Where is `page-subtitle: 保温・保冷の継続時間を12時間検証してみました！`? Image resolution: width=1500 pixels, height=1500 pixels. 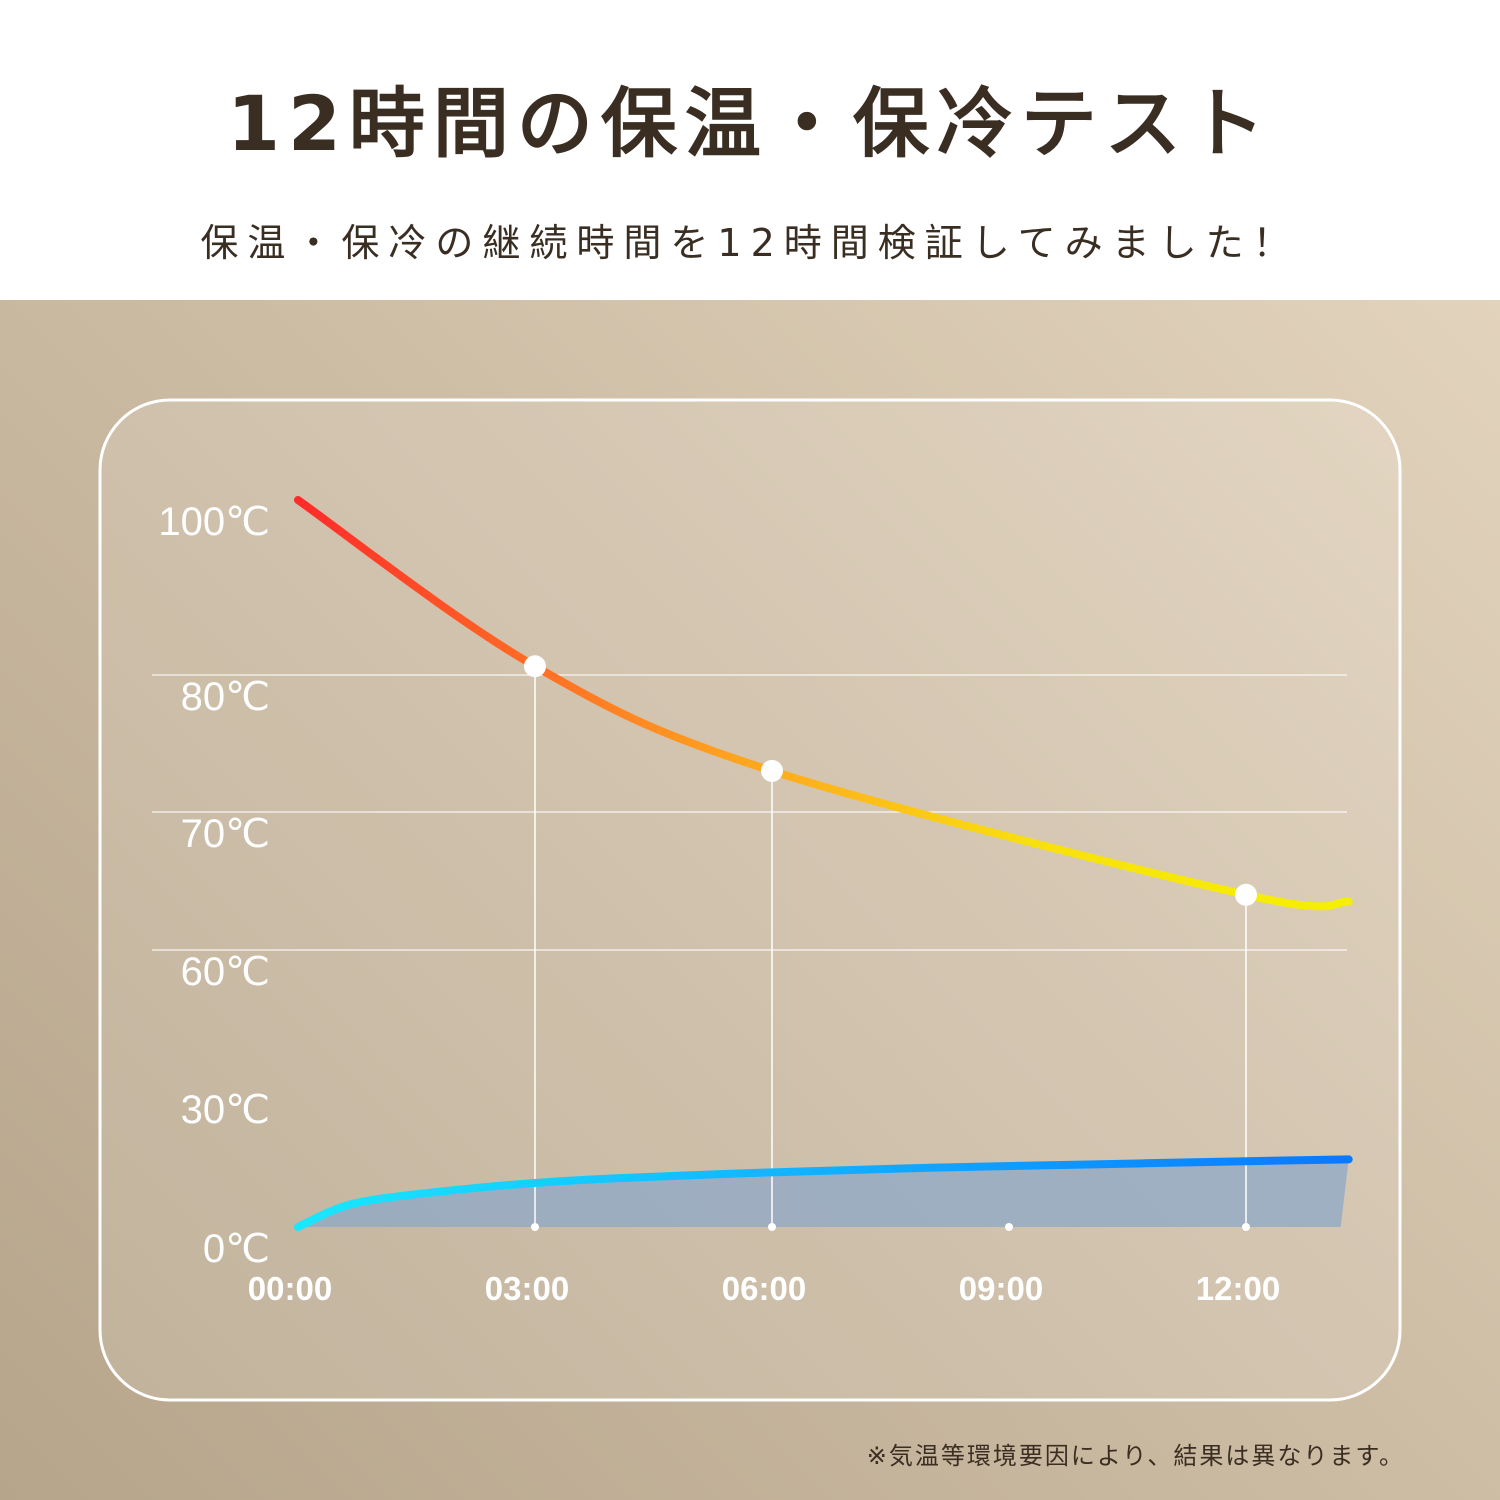
page-subtitle: 保温・保冷の継続時間を12時間検証してみました！ is located at coordinates (750, 243).